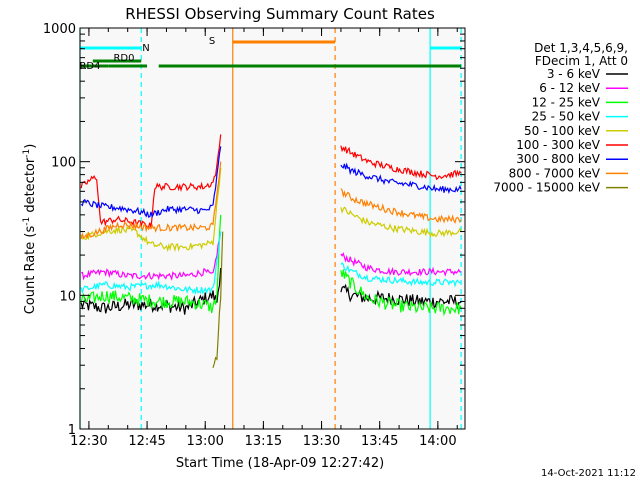  Describe the element at coordinates (570, 88) in the screenshot. I see `legend-label-1: 6 - 12 keV` at that location.